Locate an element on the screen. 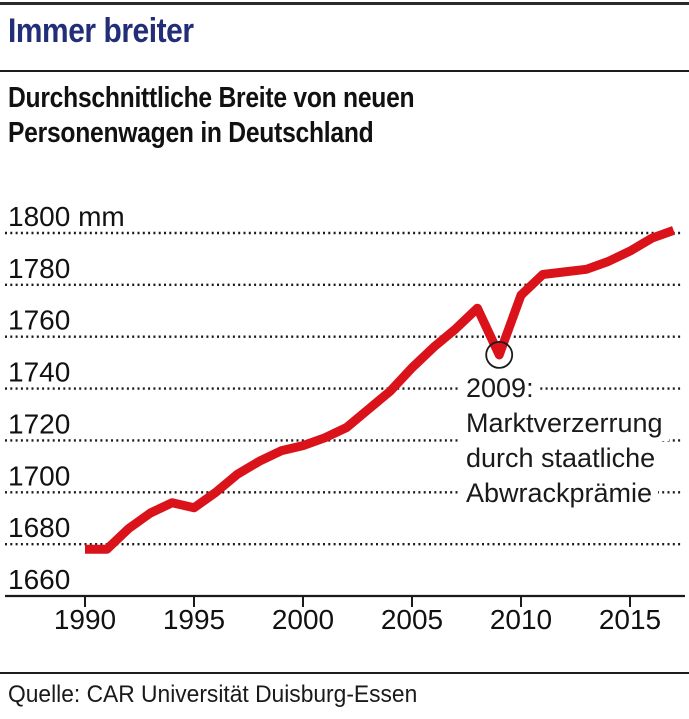  annotation-line-3: durch staatliche is located at coordinates (561, 458).